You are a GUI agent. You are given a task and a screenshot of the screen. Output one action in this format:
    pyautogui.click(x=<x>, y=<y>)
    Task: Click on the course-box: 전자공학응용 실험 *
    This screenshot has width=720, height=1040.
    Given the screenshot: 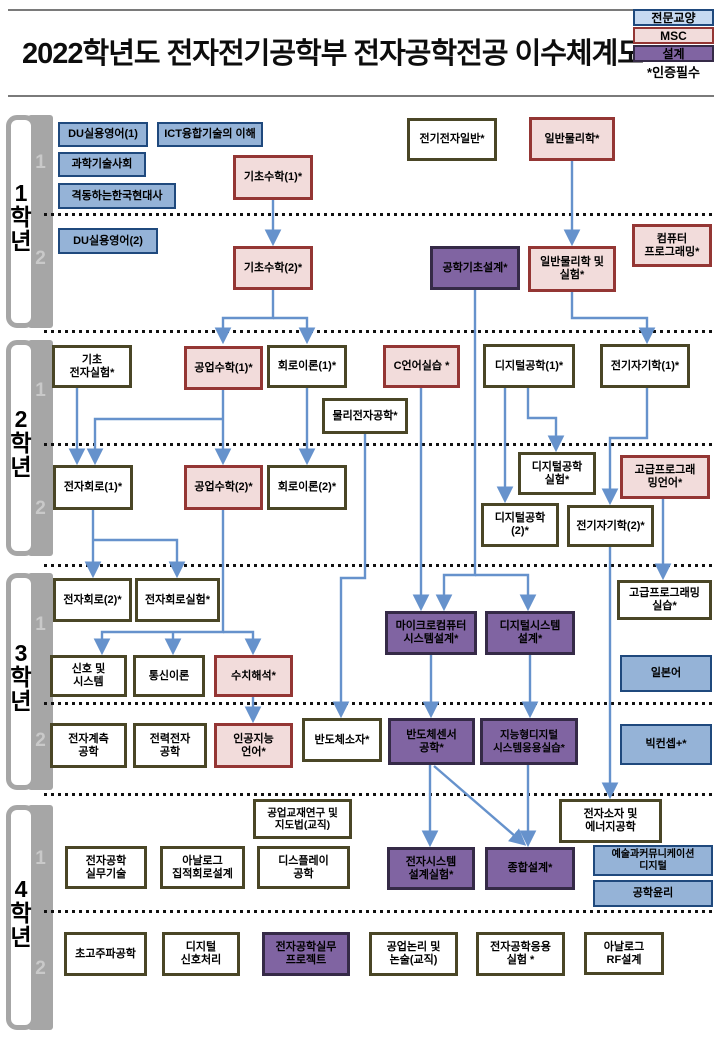 What is the action you would take?
    pyautogui.click(x=520, y=954)
    